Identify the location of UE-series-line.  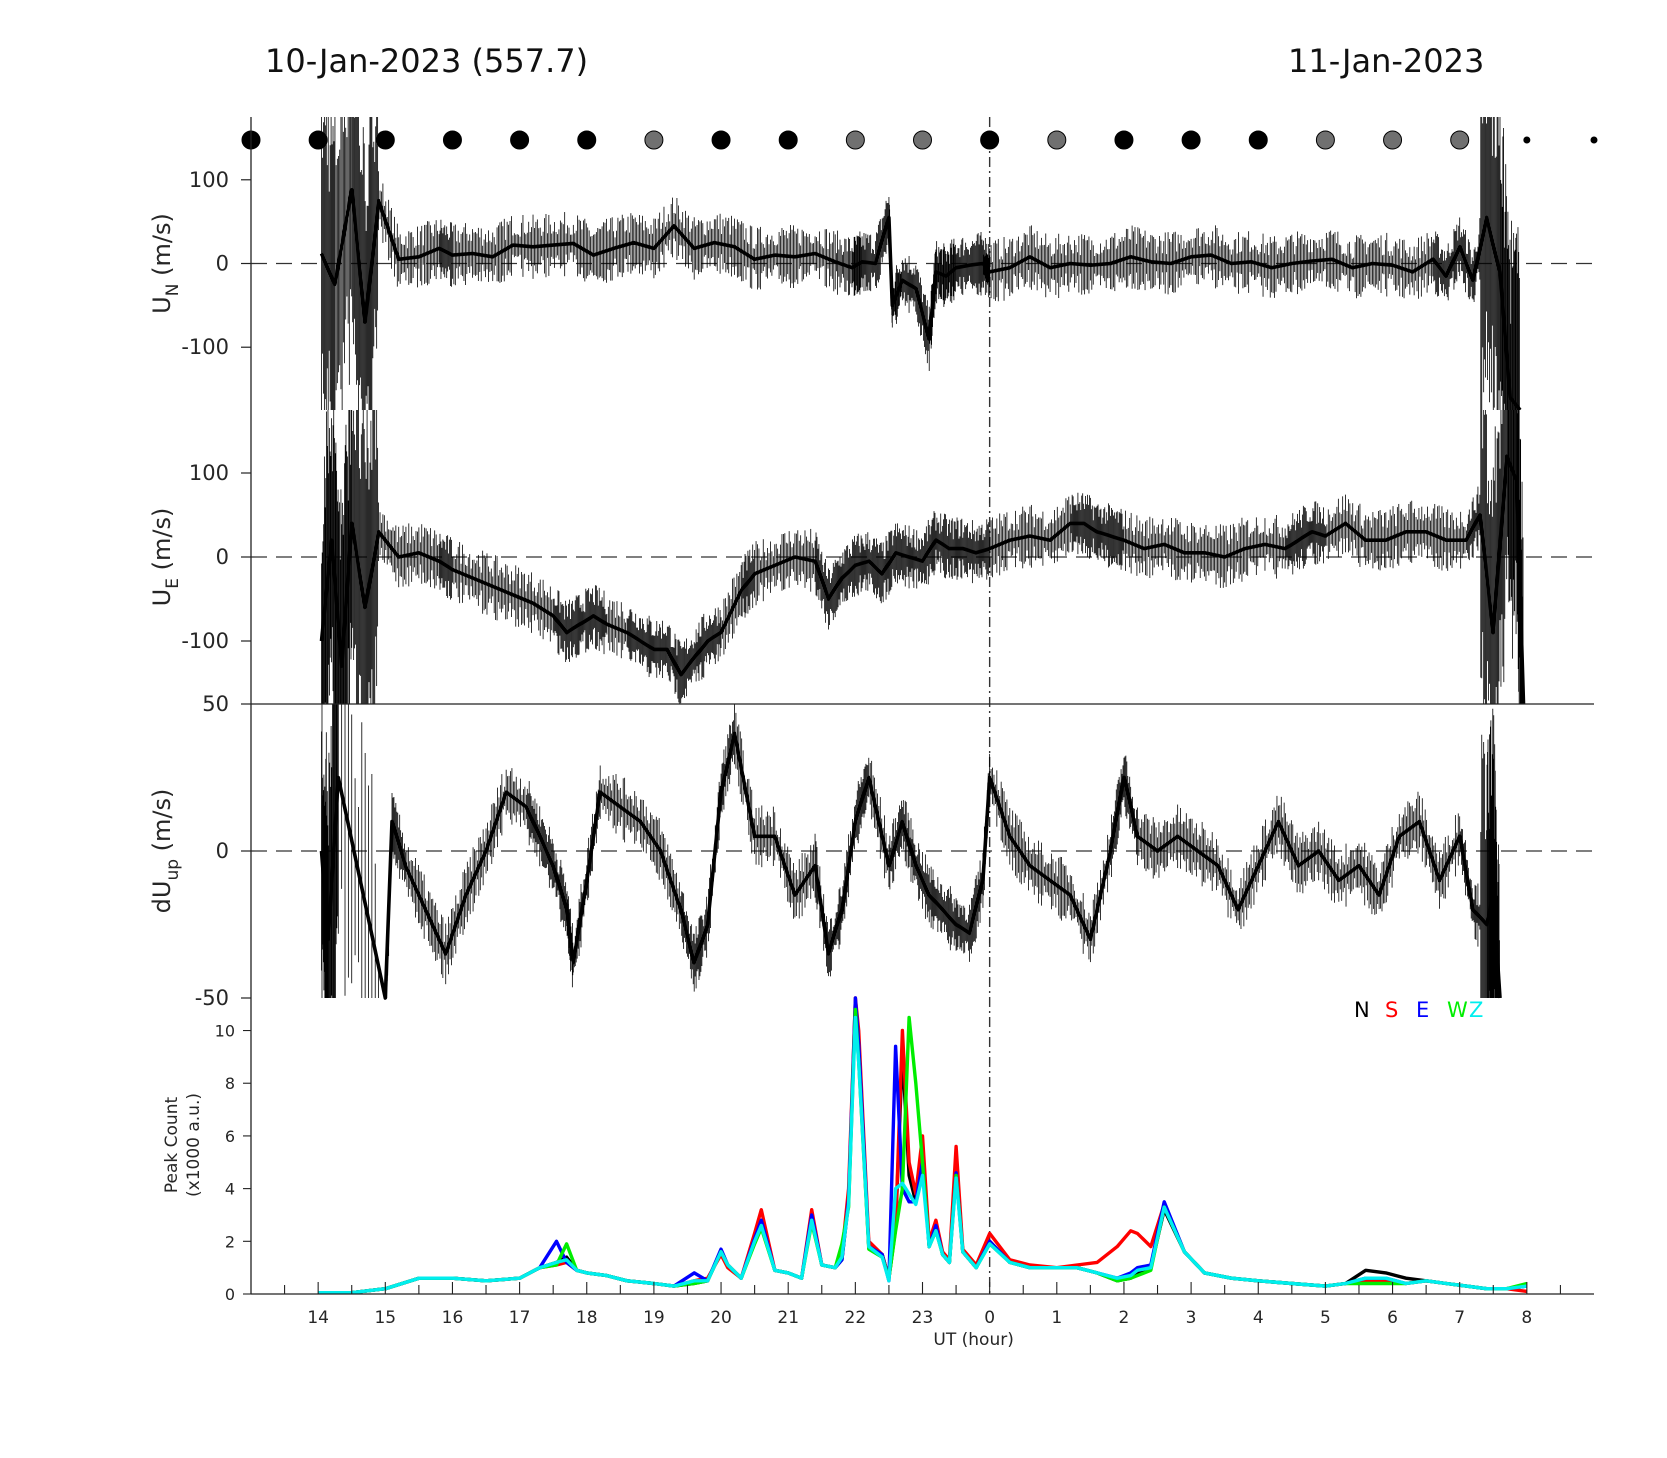
(922, 579).